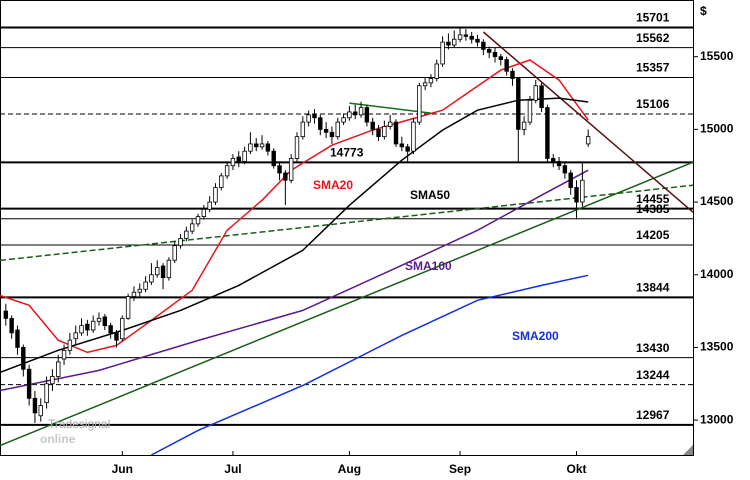 This screenshot has height=480, width=750. I want to click on level-label: 15106, so click(653, 104).